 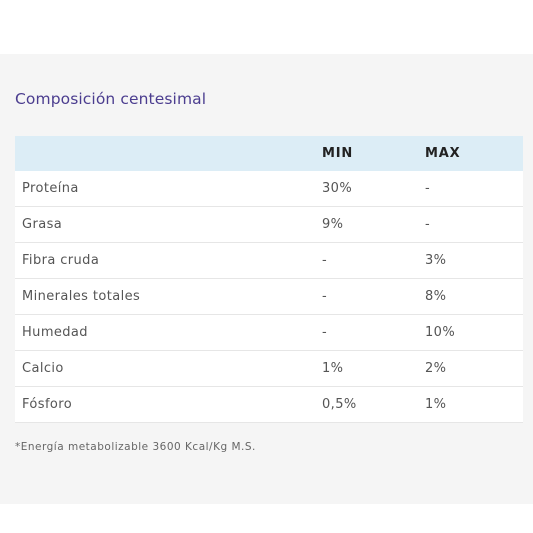 I want to click on table-row: Proteína 30% -, so click(x=269, y=189).